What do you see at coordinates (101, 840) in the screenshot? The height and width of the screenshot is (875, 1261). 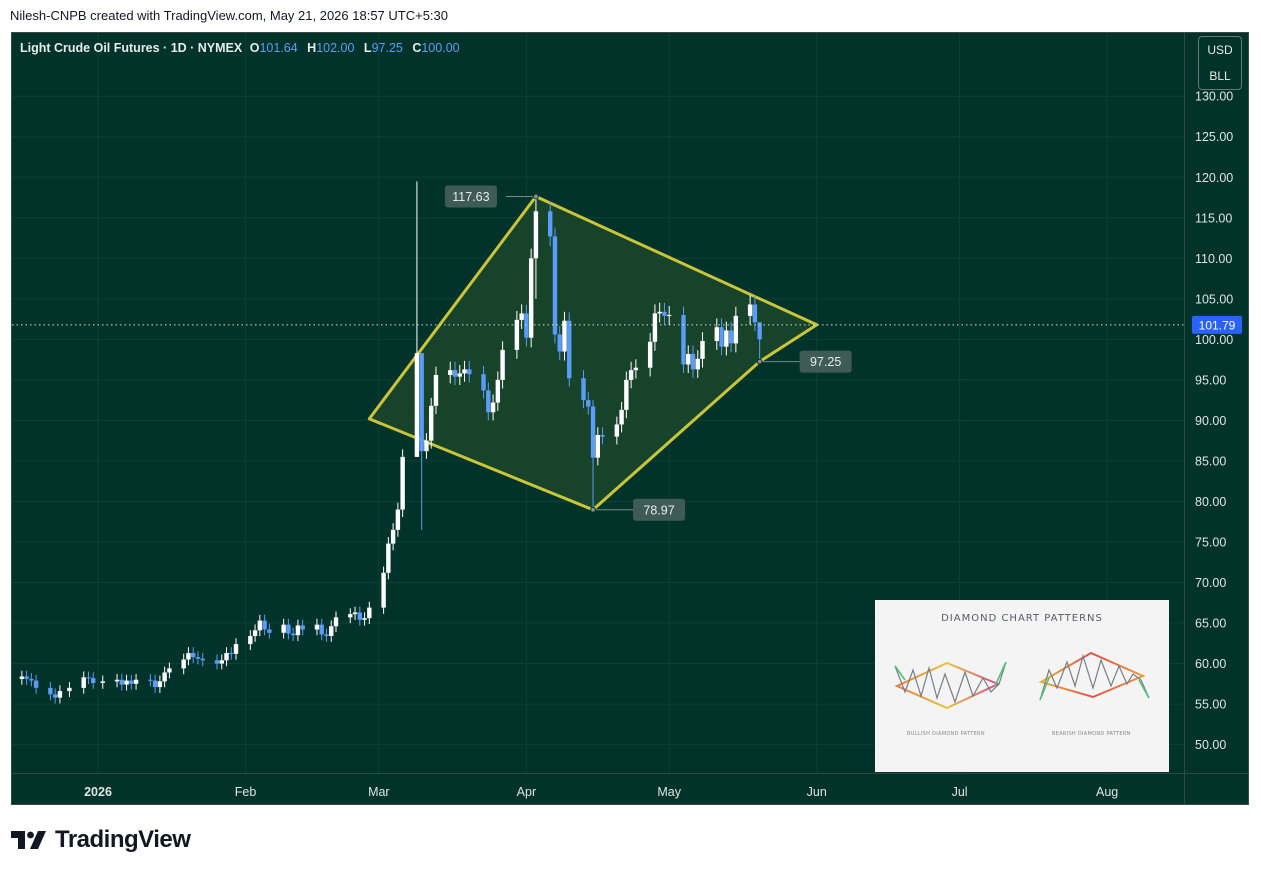 I see `tradingview-logo: TradingView` at bounding box center [101, 840].